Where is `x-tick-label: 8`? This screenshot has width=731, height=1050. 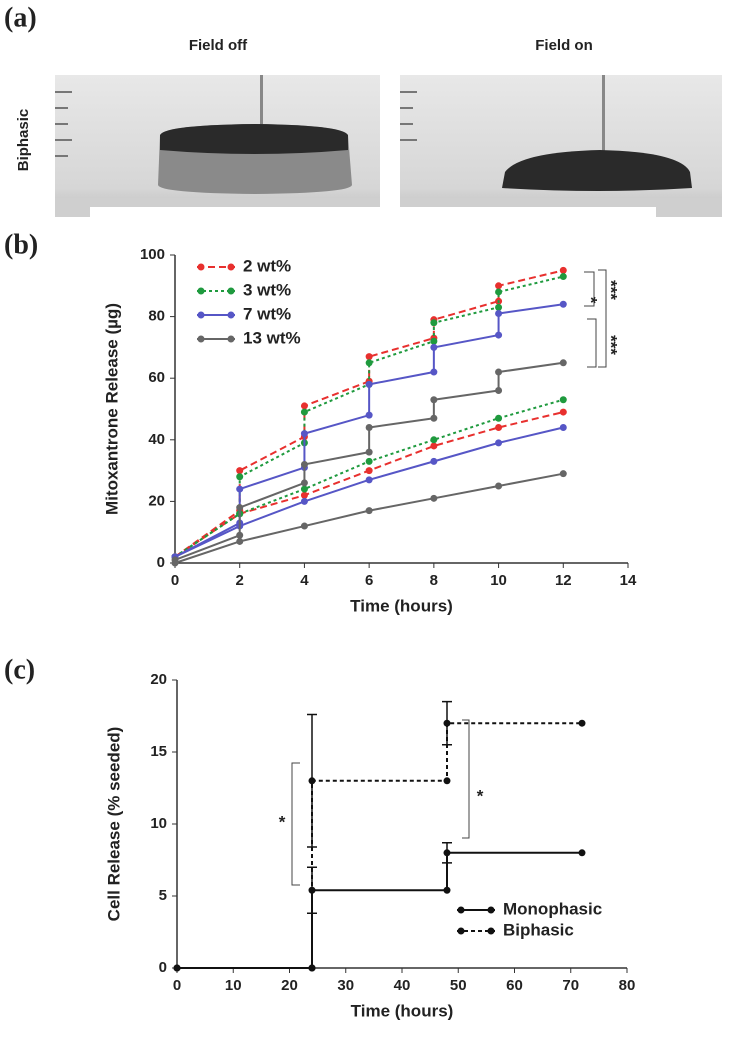 x-tick-label: 8 is located at coordinates (434, 580).